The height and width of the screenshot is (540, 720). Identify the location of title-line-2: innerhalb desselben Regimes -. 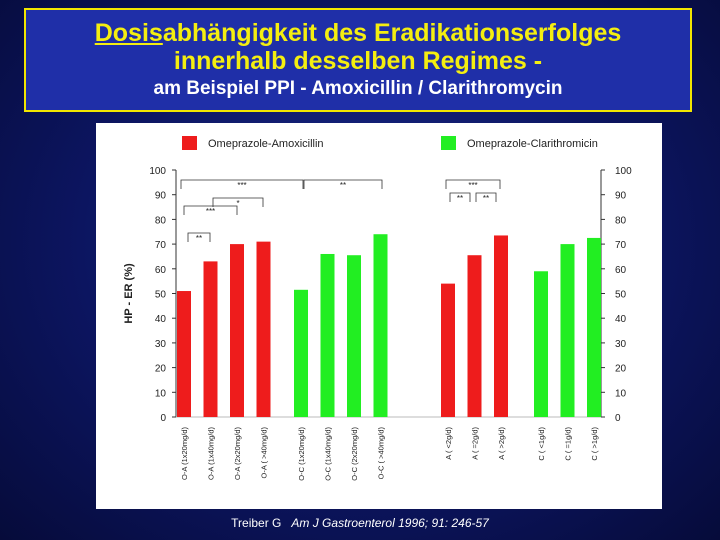
(358, 61).